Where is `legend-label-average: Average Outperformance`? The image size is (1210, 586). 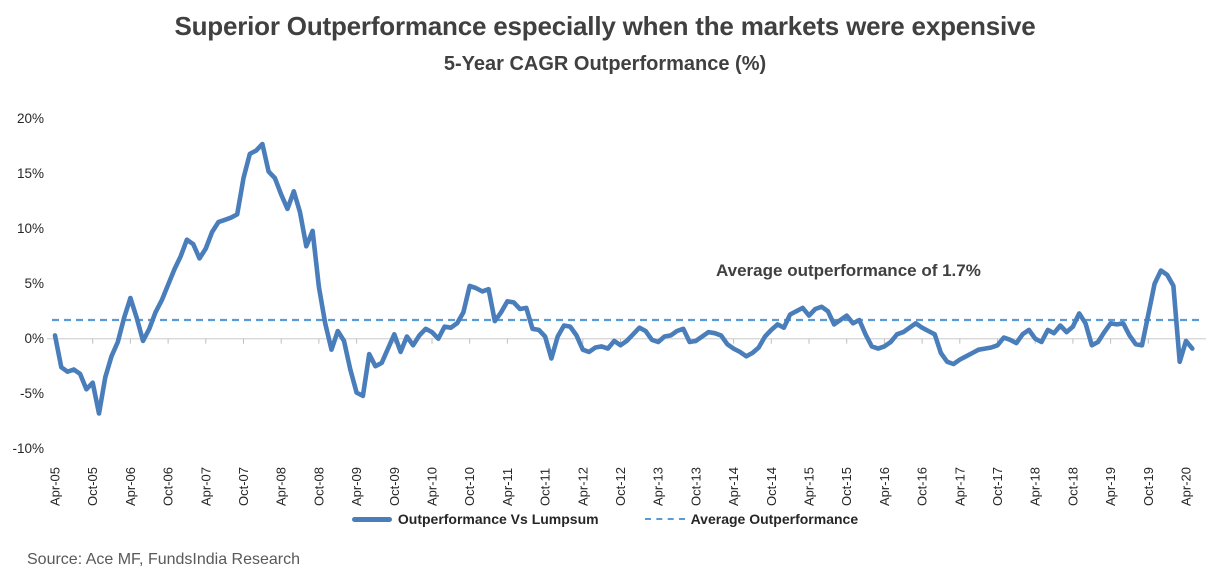 legend-label-average: Average Outperformance is located at coordinates (774, 519).